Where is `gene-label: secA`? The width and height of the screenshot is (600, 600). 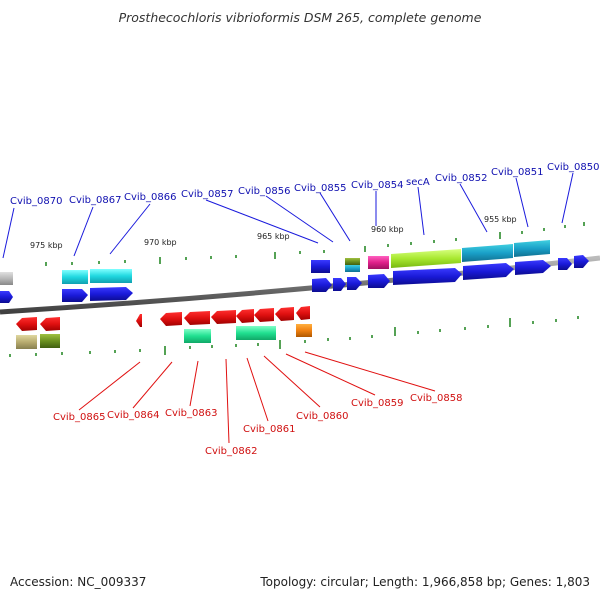
gene-label: secA is located at coordinates (418, 182).